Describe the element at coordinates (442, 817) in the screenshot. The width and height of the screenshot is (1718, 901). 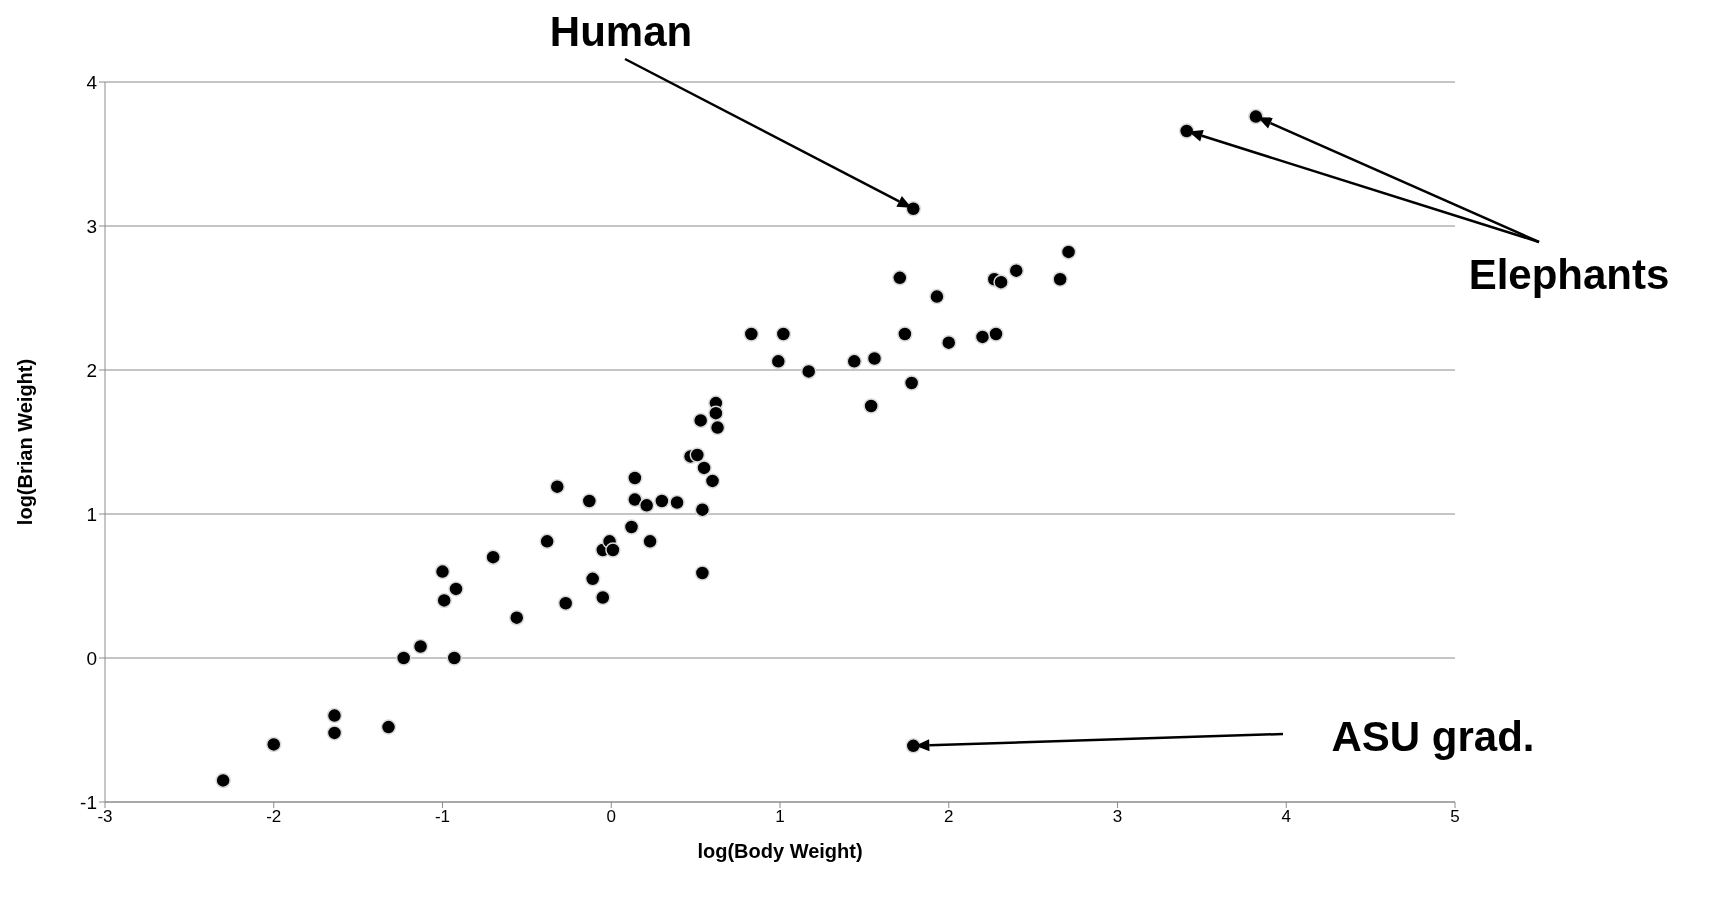
I see `x-tick-label: -1` at that location.